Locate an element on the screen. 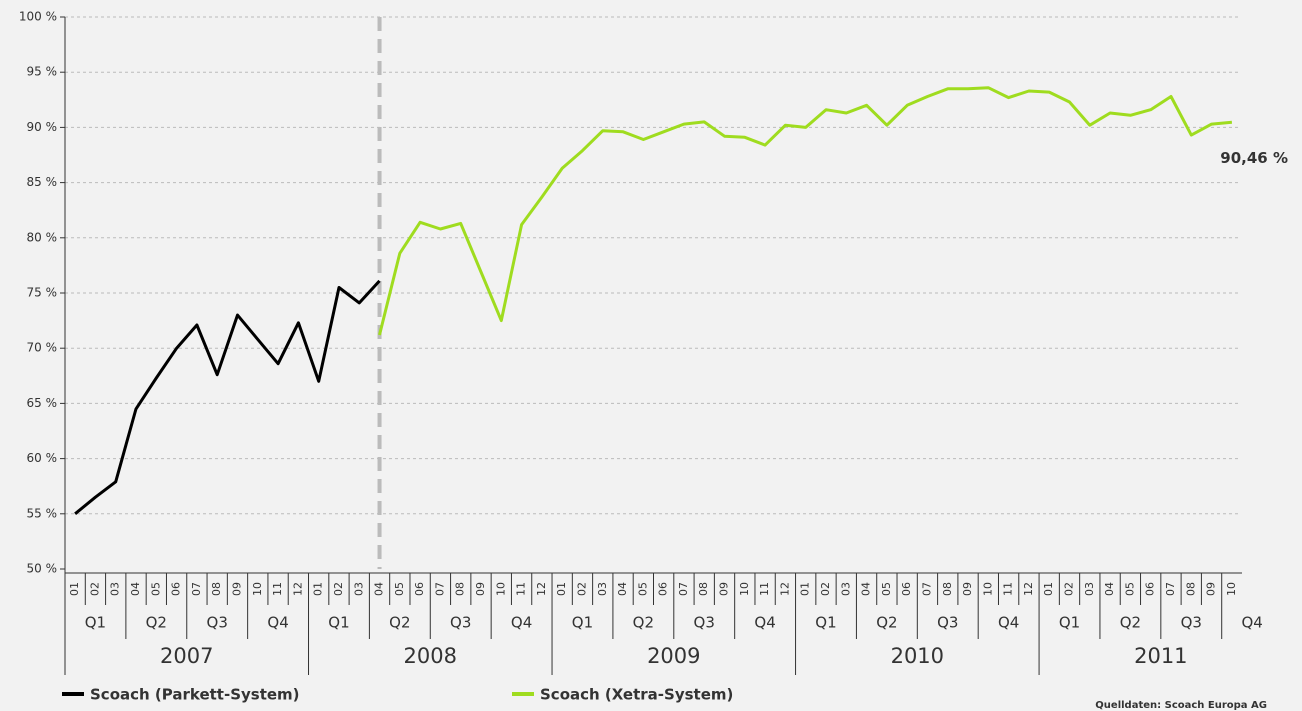 This screenshot has width=1302, height=711. y-tick-label: 85 % is located at coordinates (42, 182).